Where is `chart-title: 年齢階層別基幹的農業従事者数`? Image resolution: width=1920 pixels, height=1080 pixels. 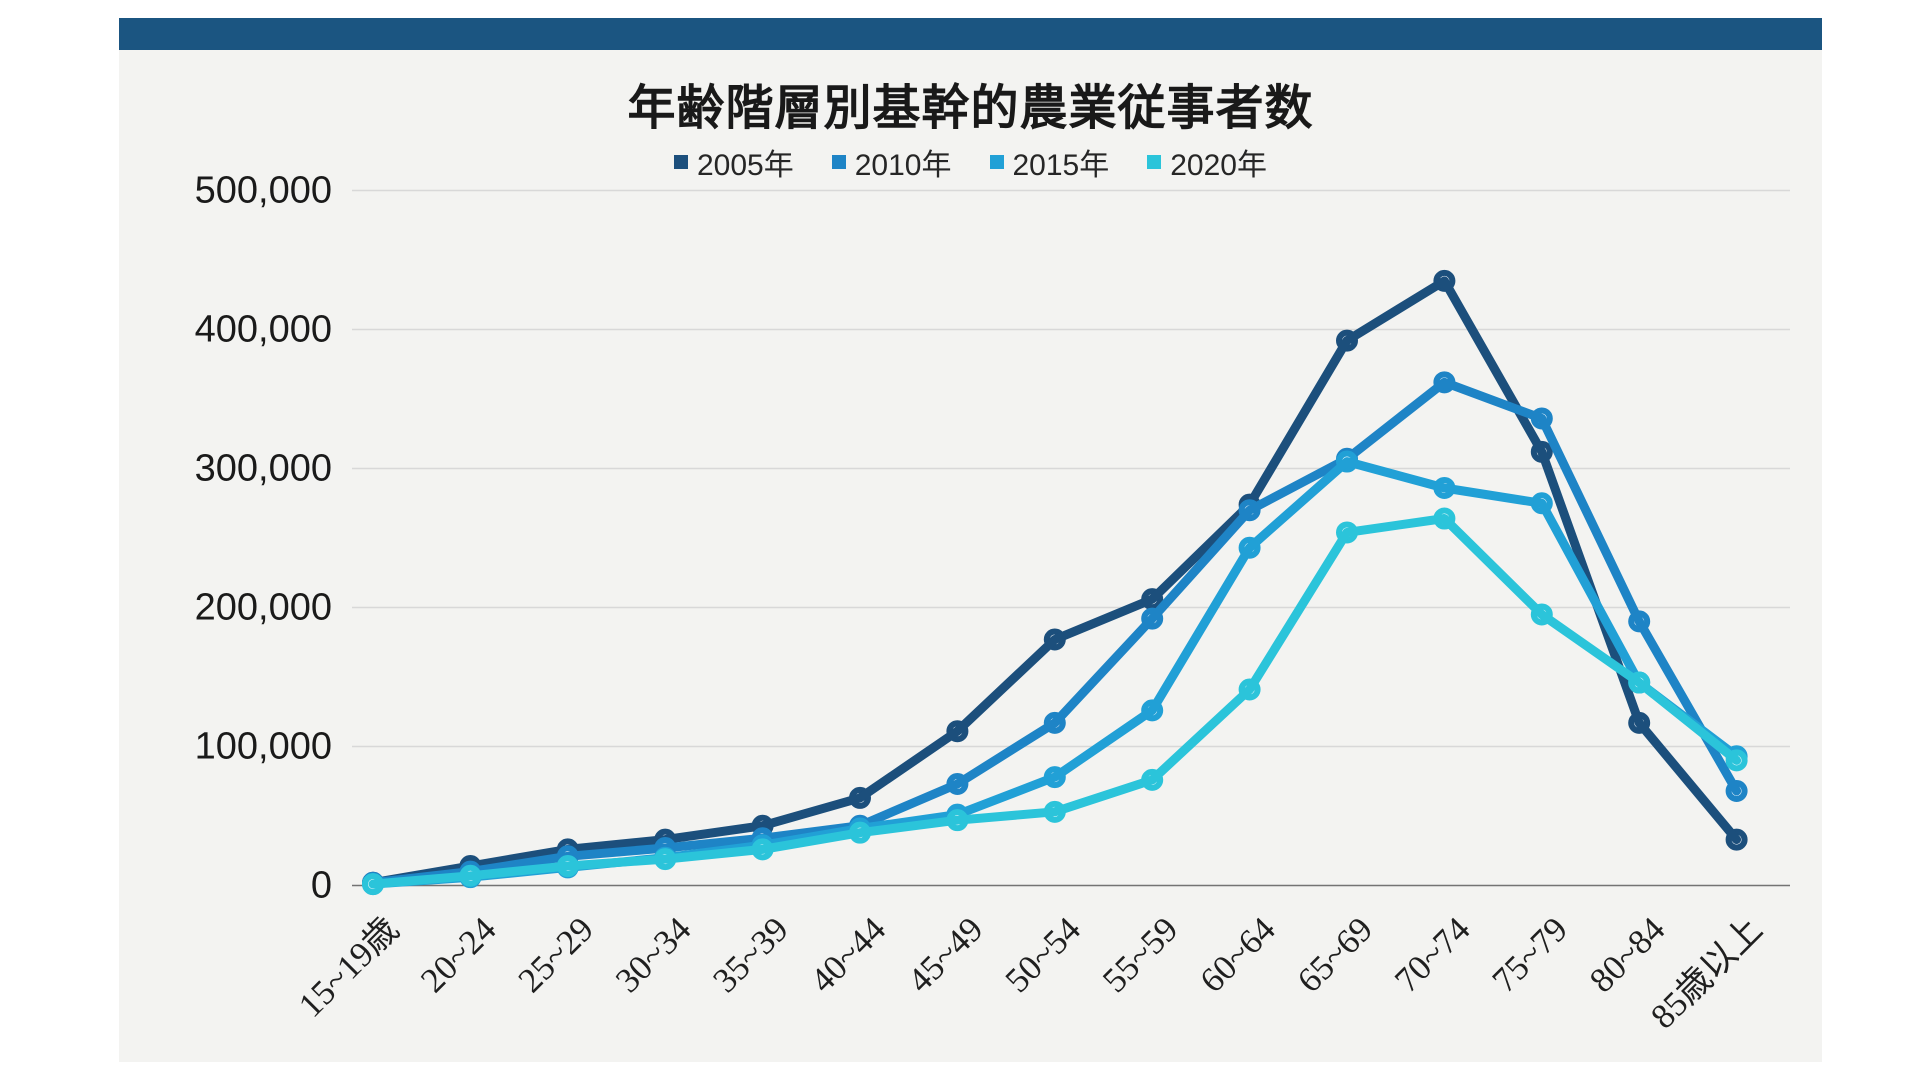 chart-title: 年齢階層別基幹的農業従事者数 is located at coordinates (970, 108).